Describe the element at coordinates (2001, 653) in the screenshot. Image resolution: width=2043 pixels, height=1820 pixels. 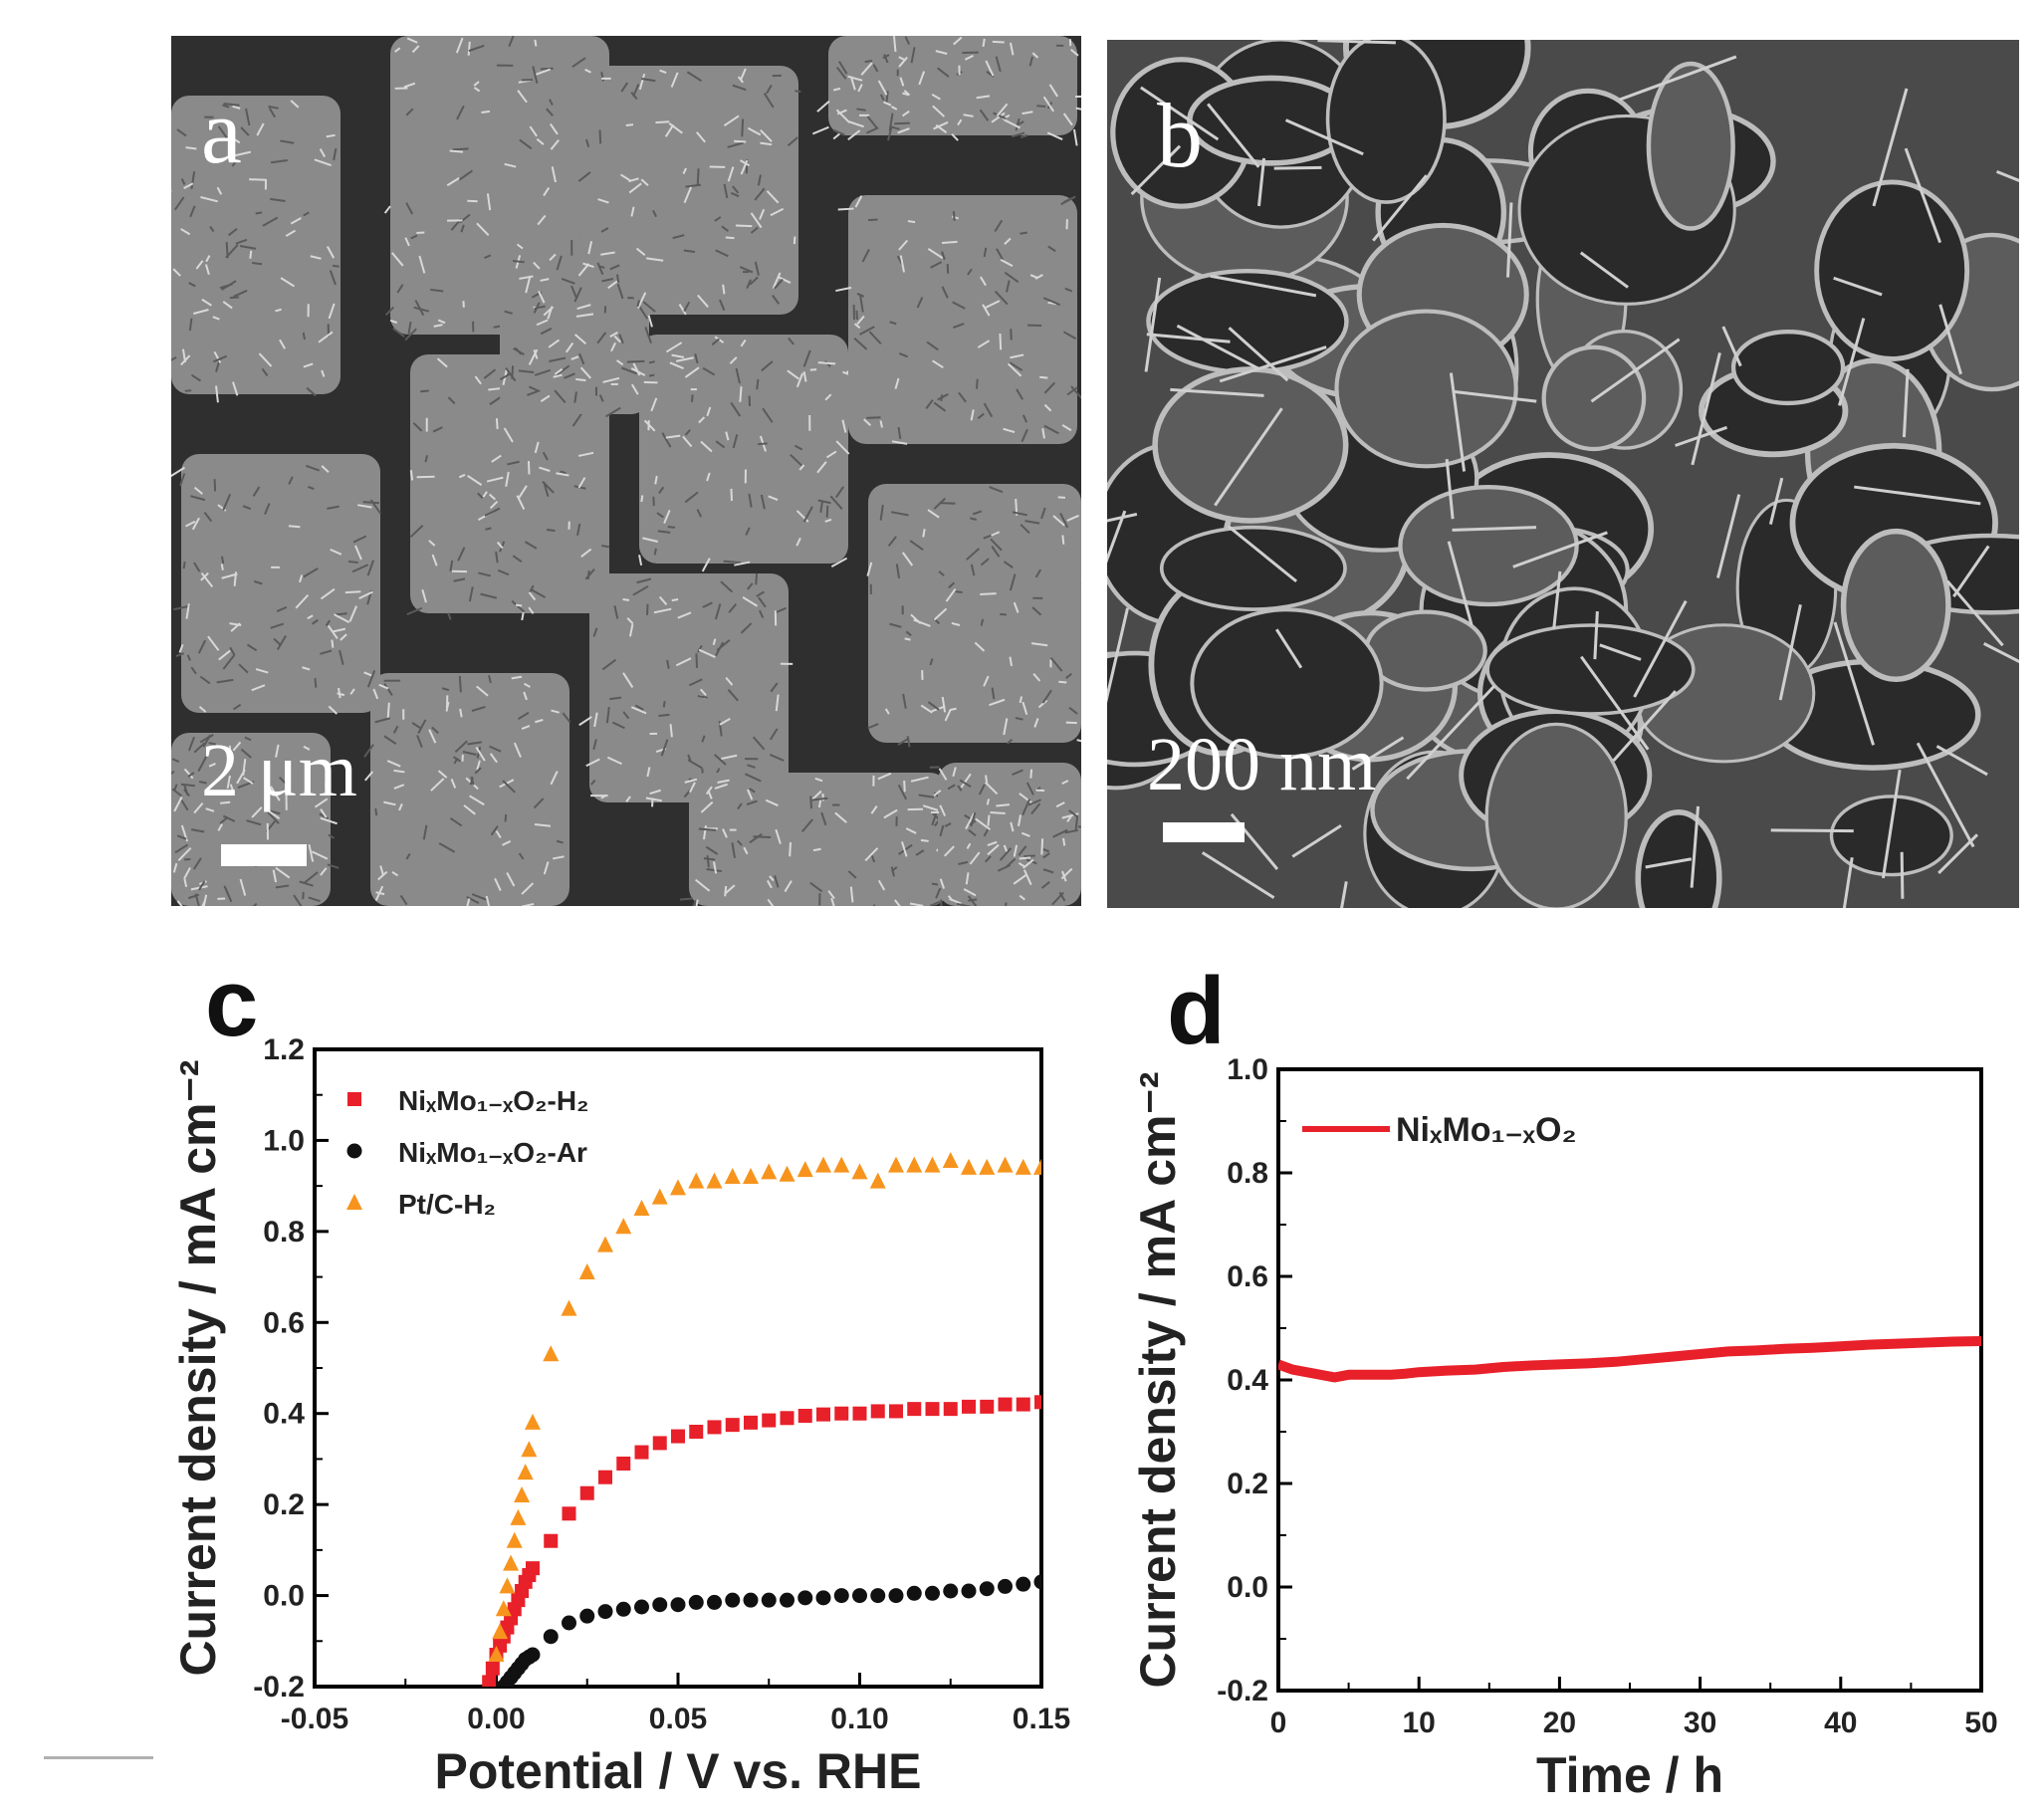
I see `sem-b-sheet-edge` at that location.